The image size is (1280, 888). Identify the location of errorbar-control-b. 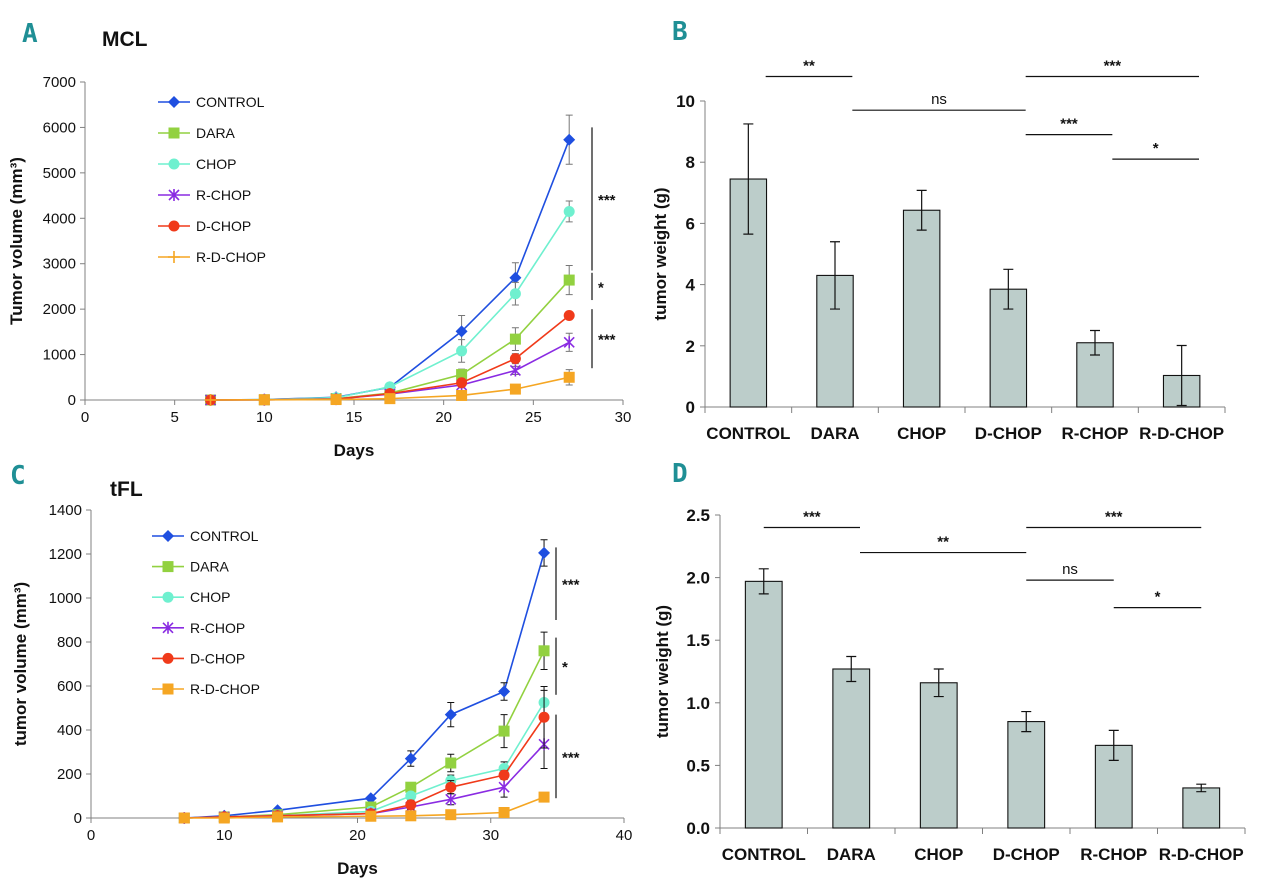
(748, 179).